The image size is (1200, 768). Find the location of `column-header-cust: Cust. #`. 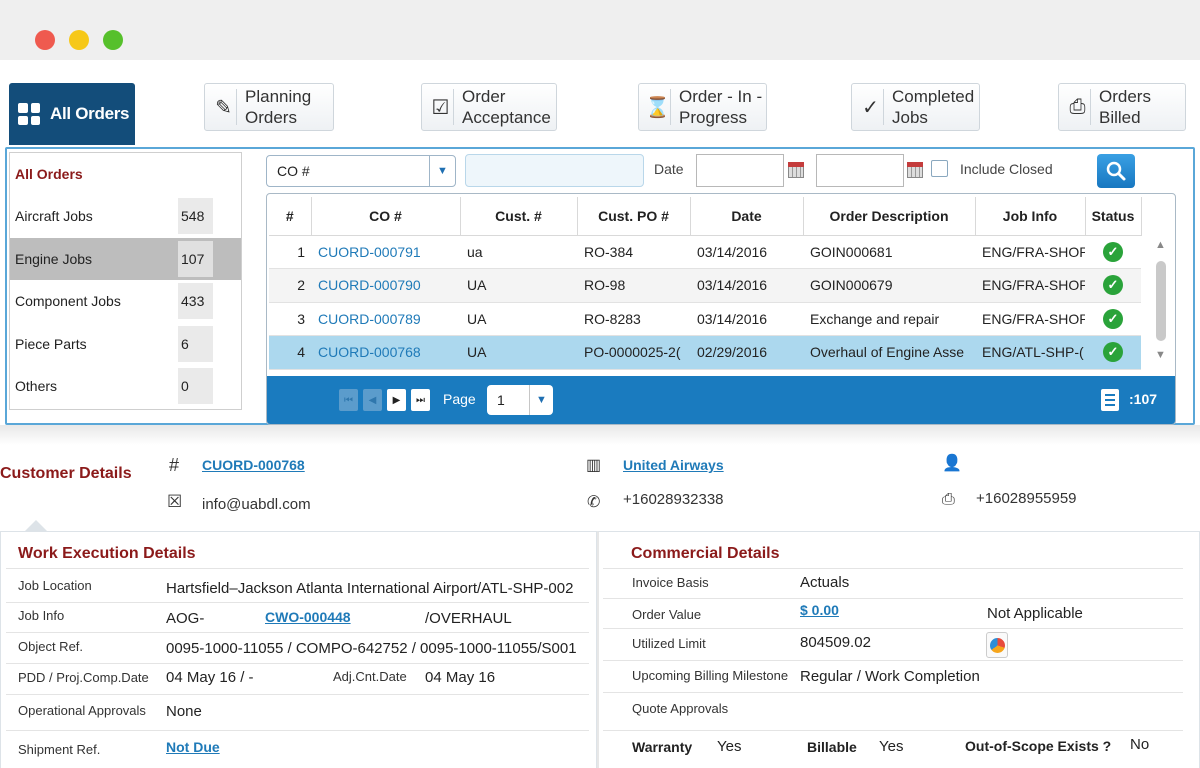

column-header-cust: Cust. # is located at coordinates (519, 216).